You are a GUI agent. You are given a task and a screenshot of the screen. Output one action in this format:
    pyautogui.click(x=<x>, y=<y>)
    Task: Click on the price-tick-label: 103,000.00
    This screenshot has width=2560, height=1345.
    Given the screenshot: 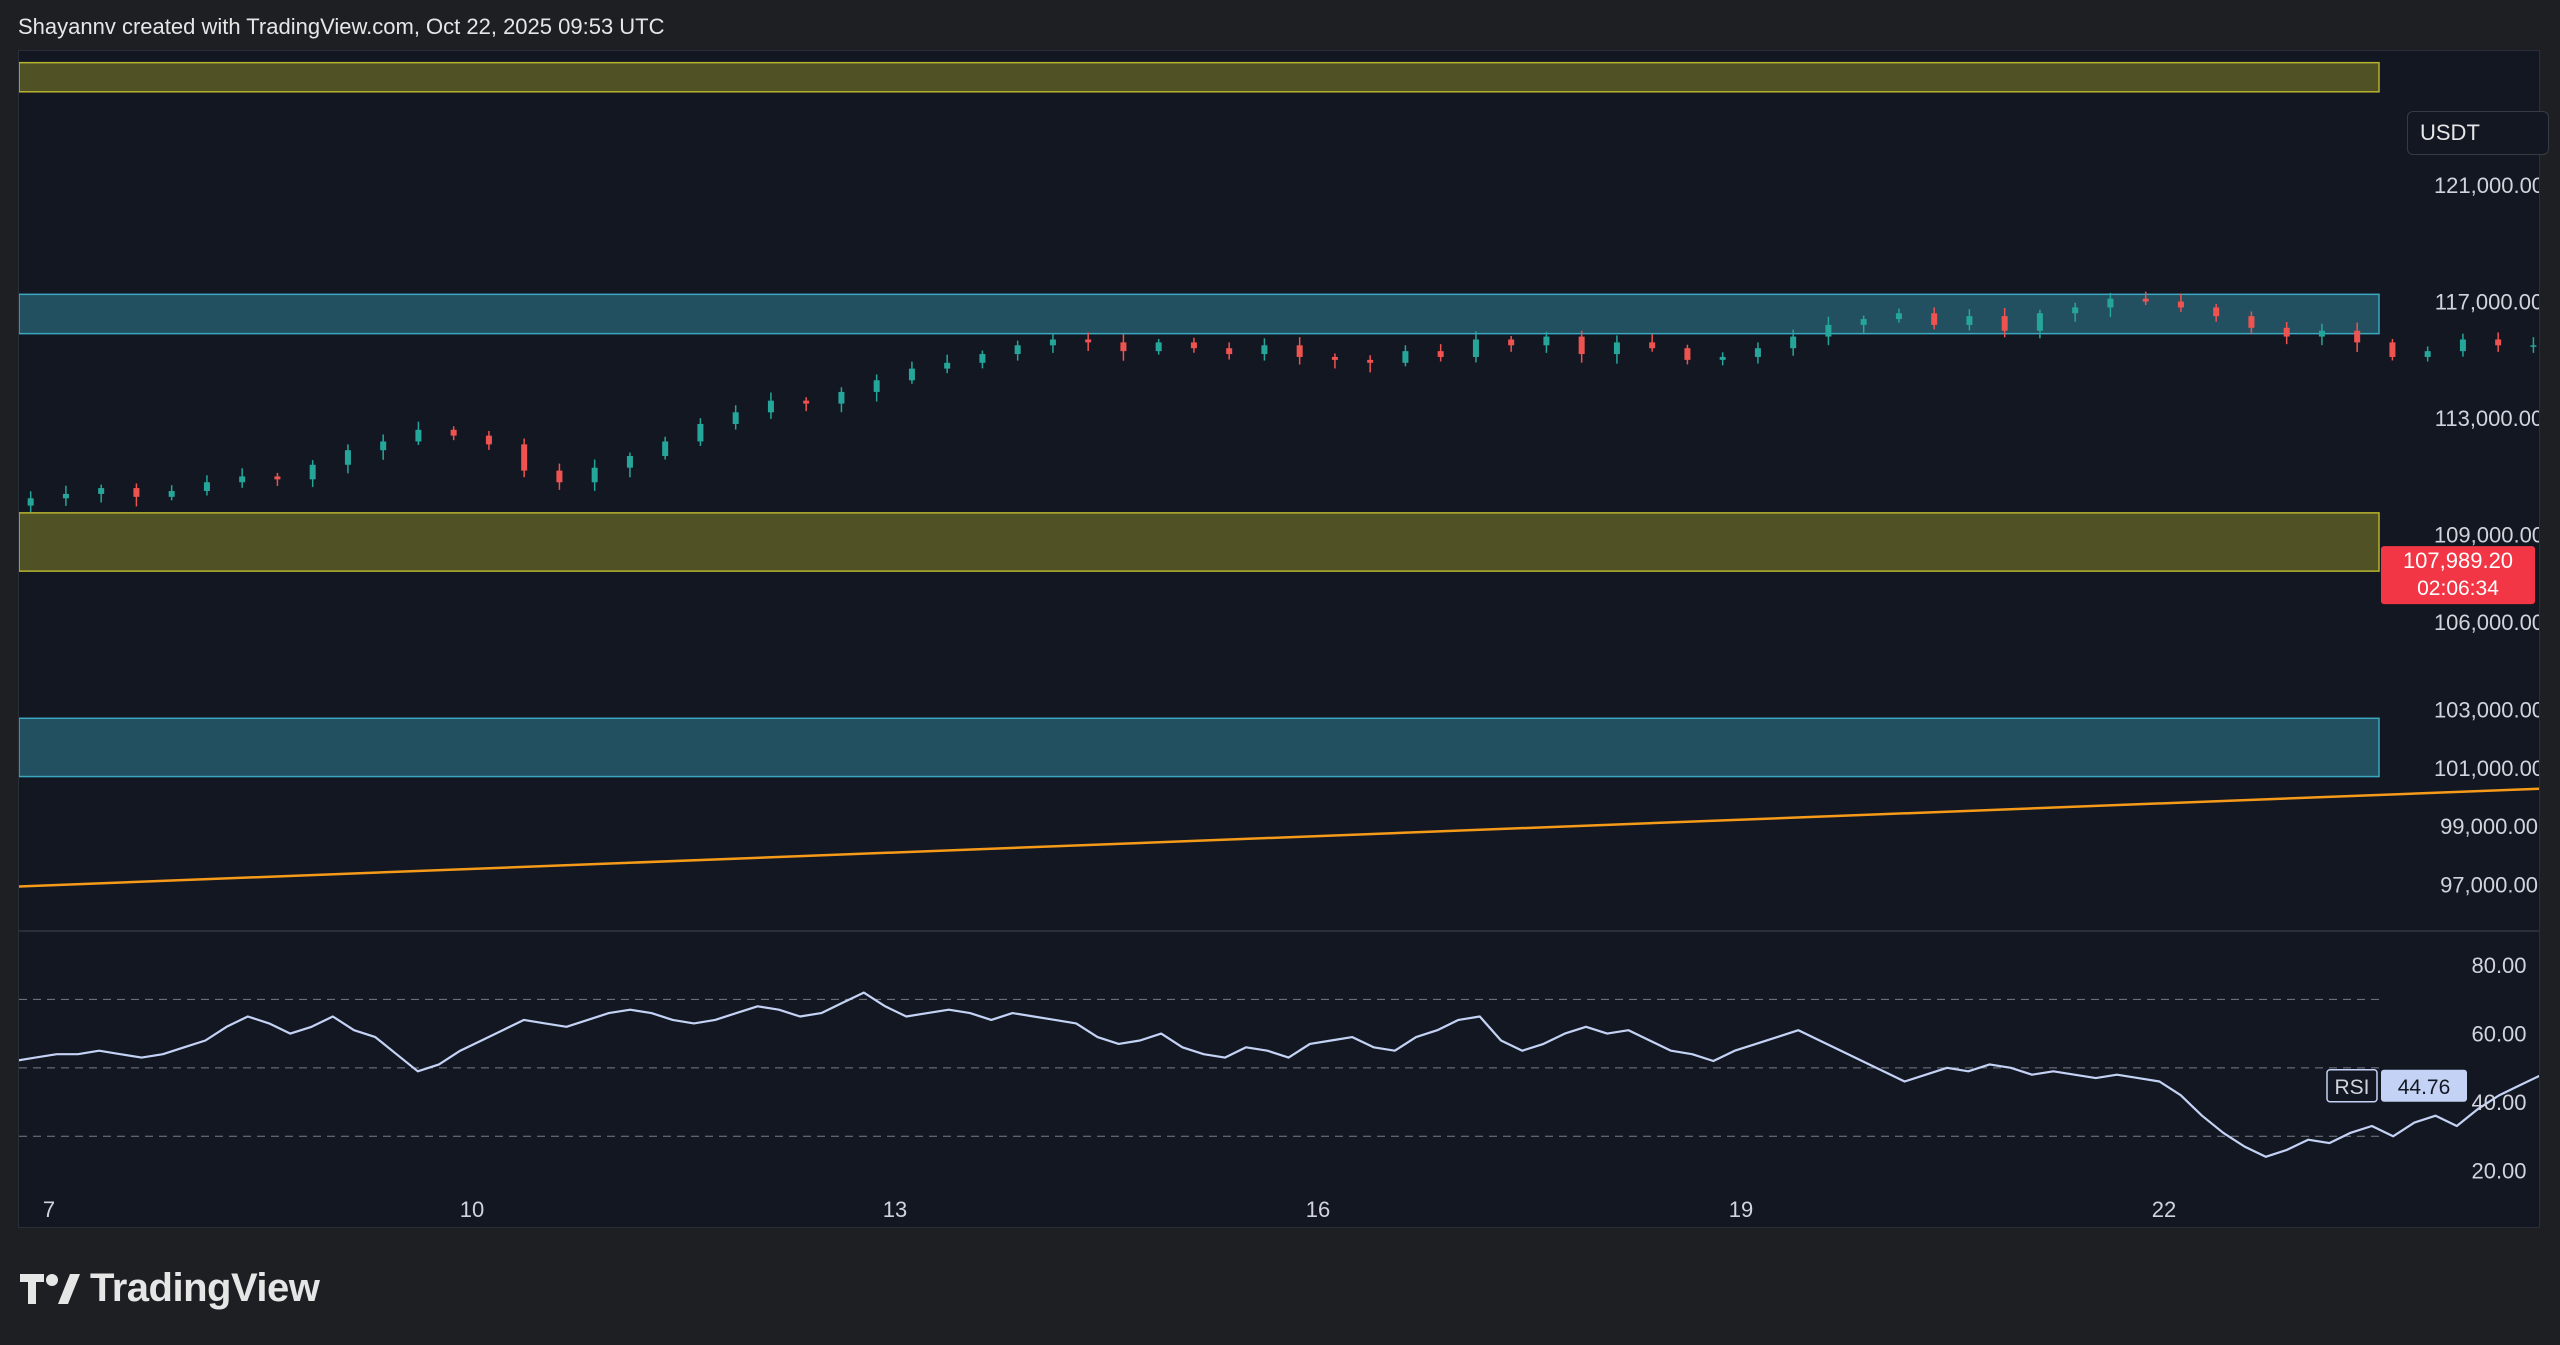 What is the action you would take?
    pyautogui.click(x=2486, y=710)
    